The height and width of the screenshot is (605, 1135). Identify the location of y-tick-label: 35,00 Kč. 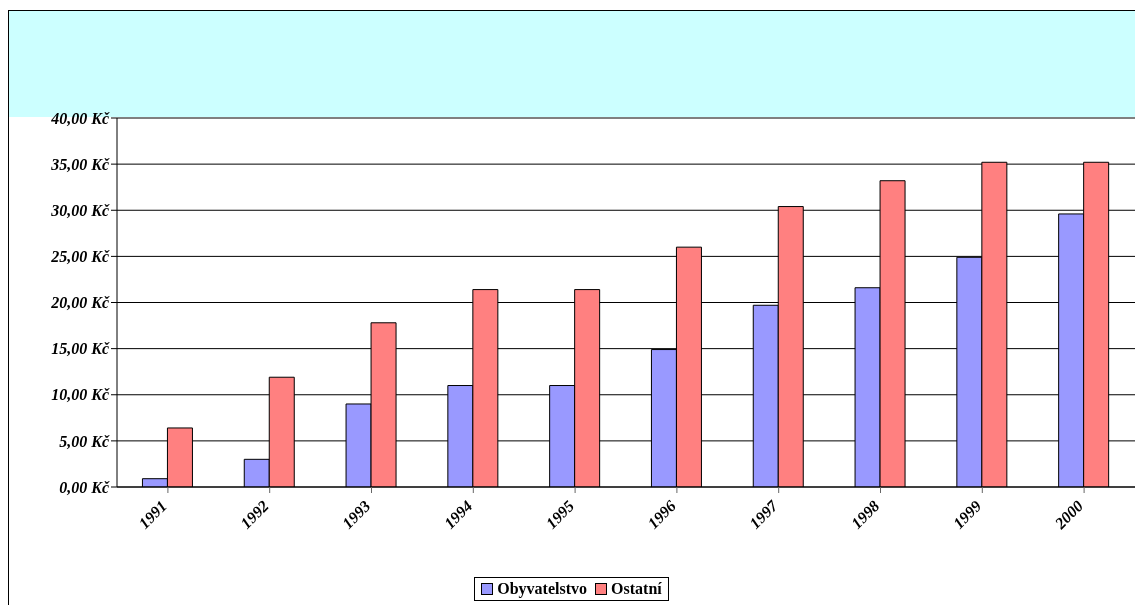
(80, 164).